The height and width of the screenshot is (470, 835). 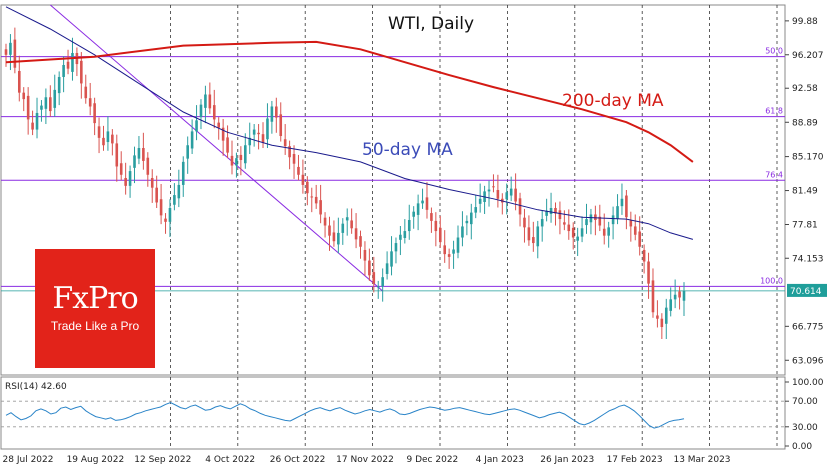 What do you see at coordinates (298, 460) in the screenshot?
I see `x-tick-label: 26 Oct 2022` at bounding box center [298, 460].